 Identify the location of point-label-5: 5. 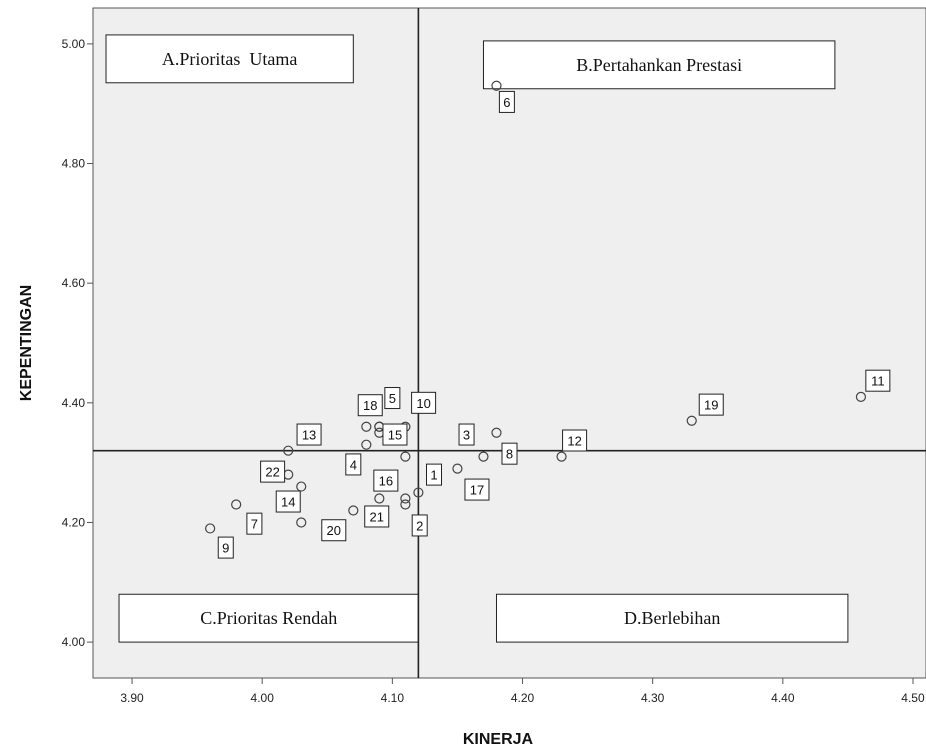
(392, 398).